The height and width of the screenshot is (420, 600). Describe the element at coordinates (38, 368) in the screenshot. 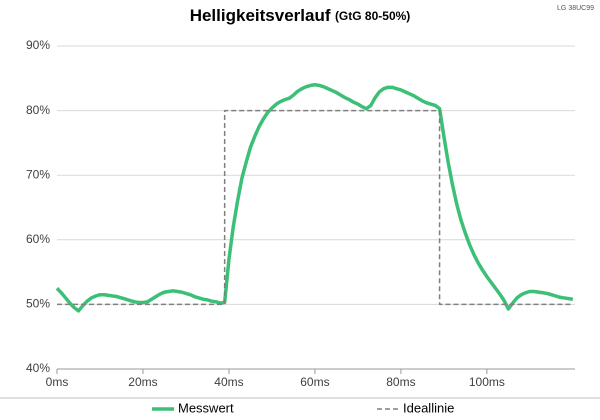

I see `y-tick-label: 40%` at that location.